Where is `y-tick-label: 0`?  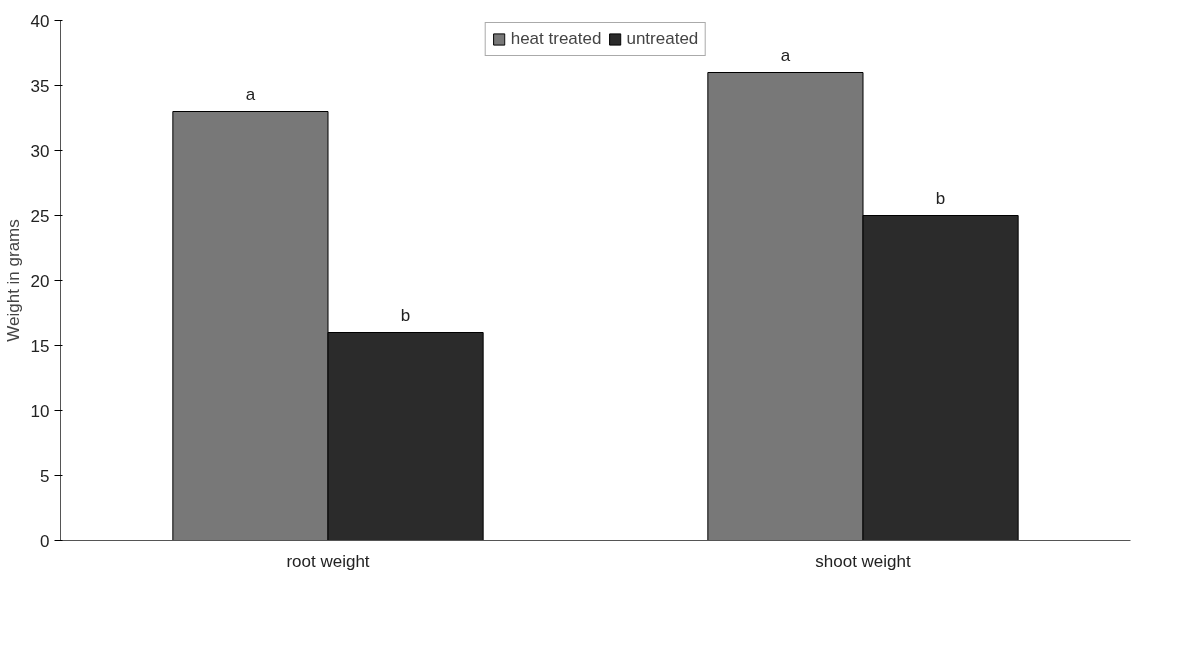
y-tick-label: 0 is located at coordinates (45, 541).